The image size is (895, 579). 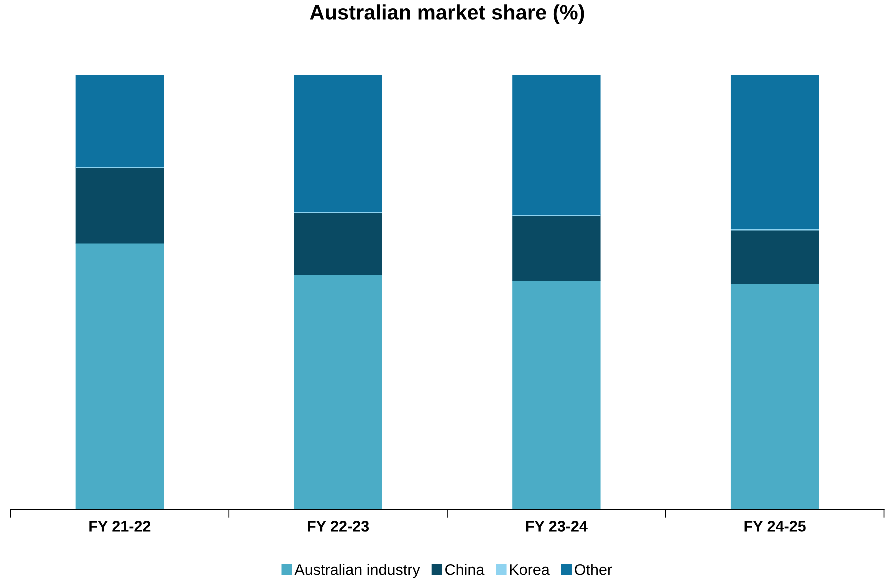 I want to click on x-tick-label: FY 21-22, so click(x=120, y=526).